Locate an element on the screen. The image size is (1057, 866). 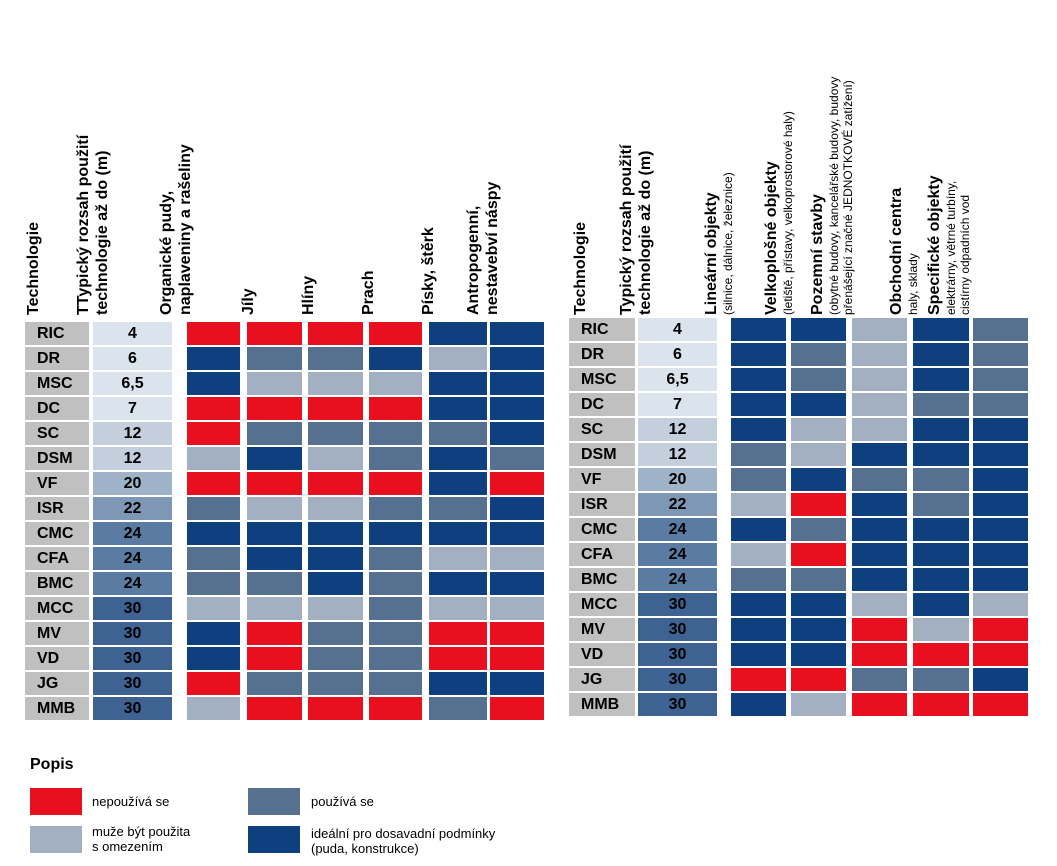
legend-label-line: ideální pro dosavadní podmínky is located at coordinates (403, 833).